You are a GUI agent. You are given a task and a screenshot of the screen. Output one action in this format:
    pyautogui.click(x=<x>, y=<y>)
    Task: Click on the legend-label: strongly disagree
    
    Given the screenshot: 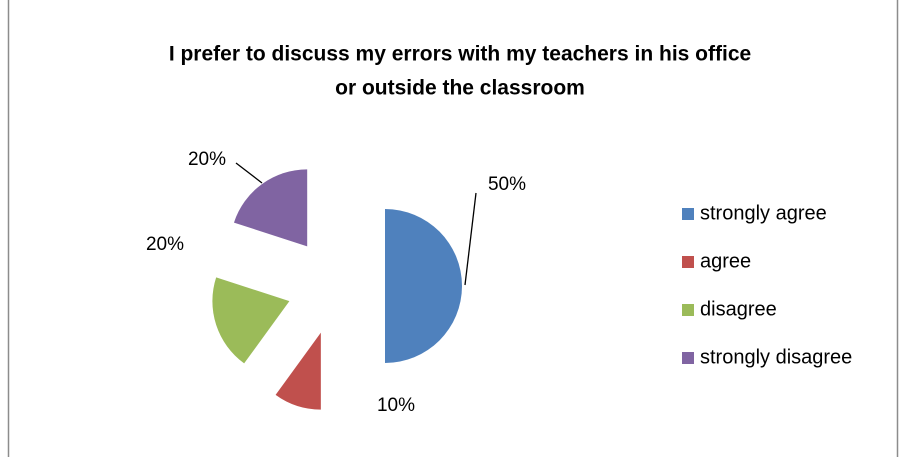 What is the action you would take?
    pyautogui.click(x=776, y=357)
    